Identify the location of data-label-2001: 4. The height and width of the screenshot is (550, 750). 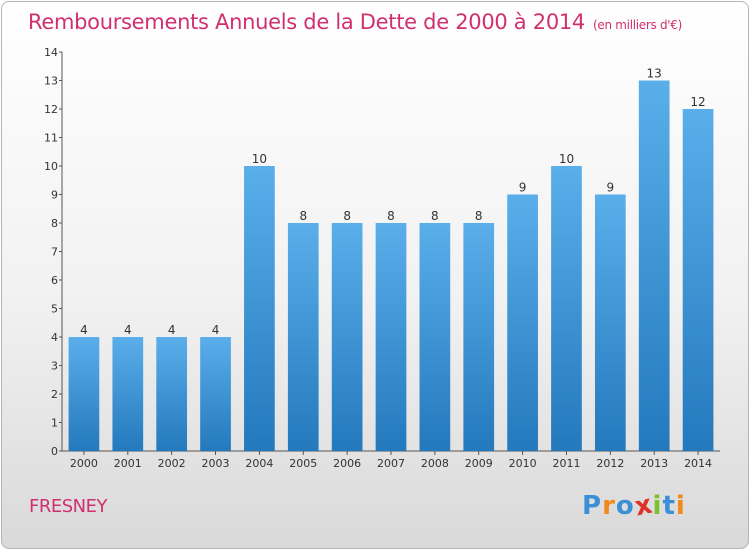
(128, 330).